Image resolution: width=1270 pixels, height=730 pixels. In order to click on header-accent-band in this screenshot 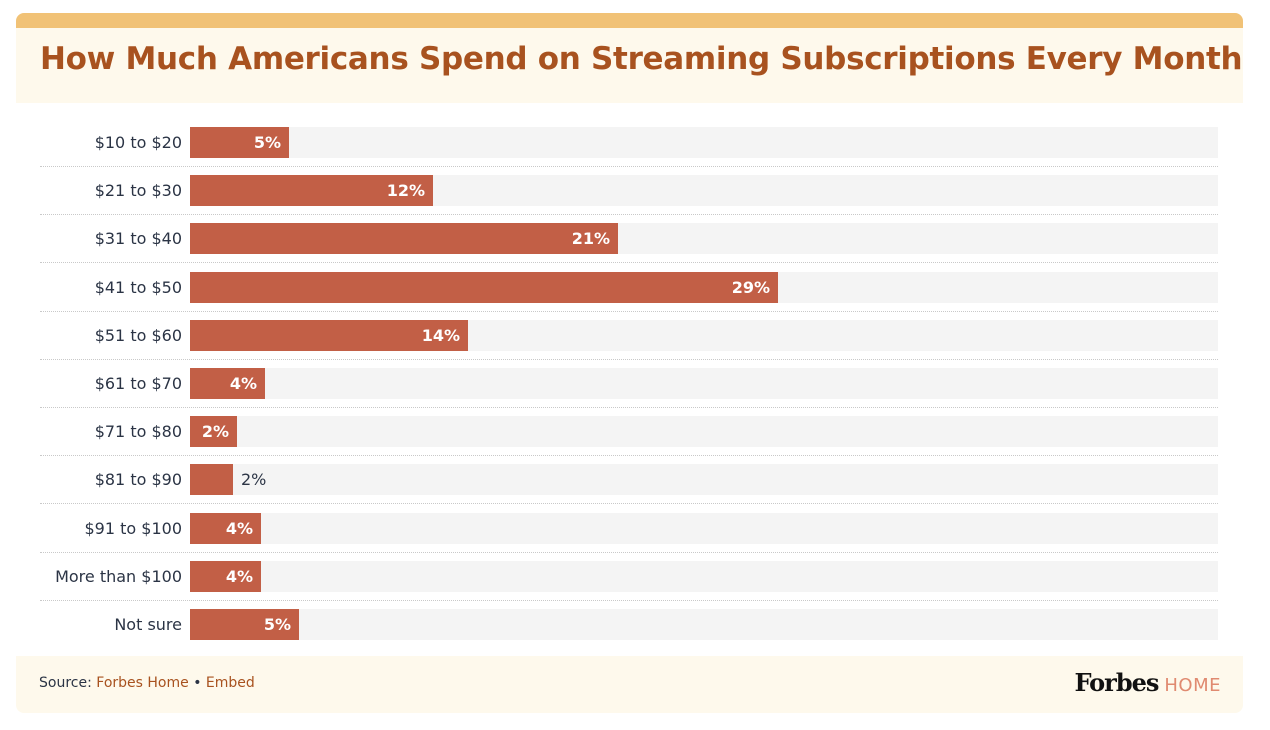, I will do `click(629, 20)`.